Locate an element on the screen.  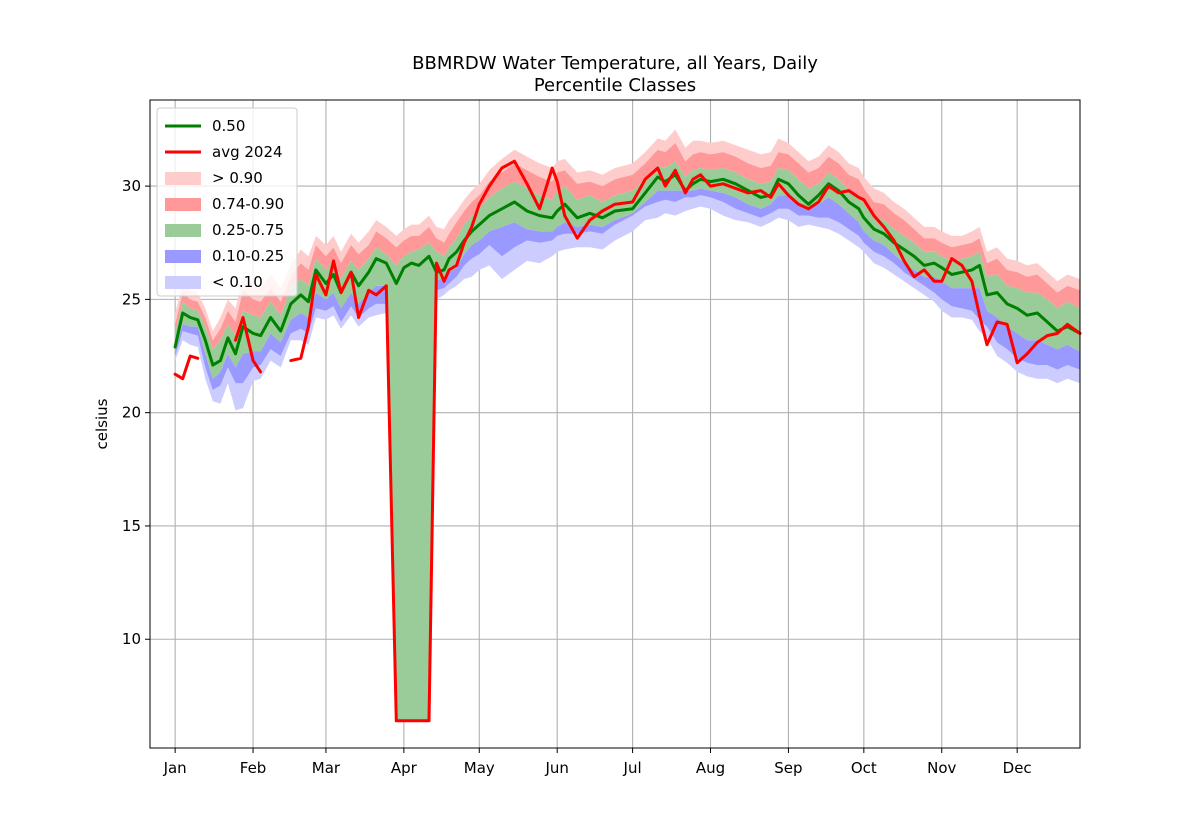
legend-label: 0.10-0.25 is located at coordinates (248, 256).